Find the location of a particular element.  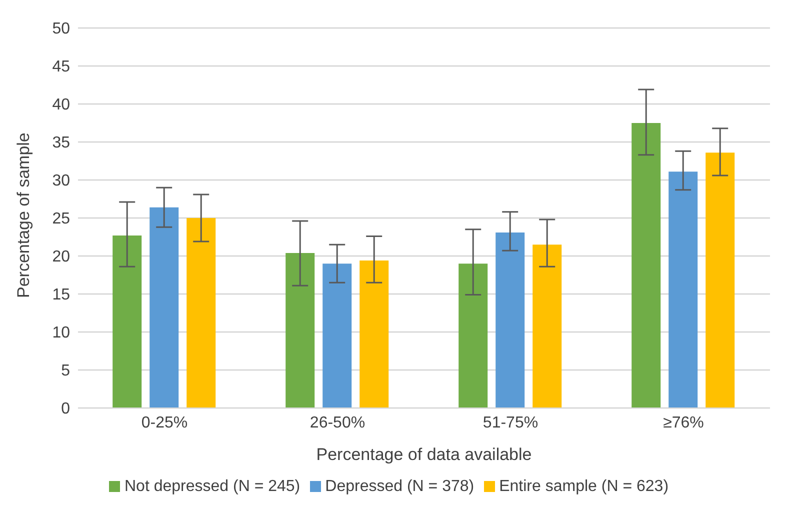

y-tick-label: 45 is located at coordinates (61, 67).